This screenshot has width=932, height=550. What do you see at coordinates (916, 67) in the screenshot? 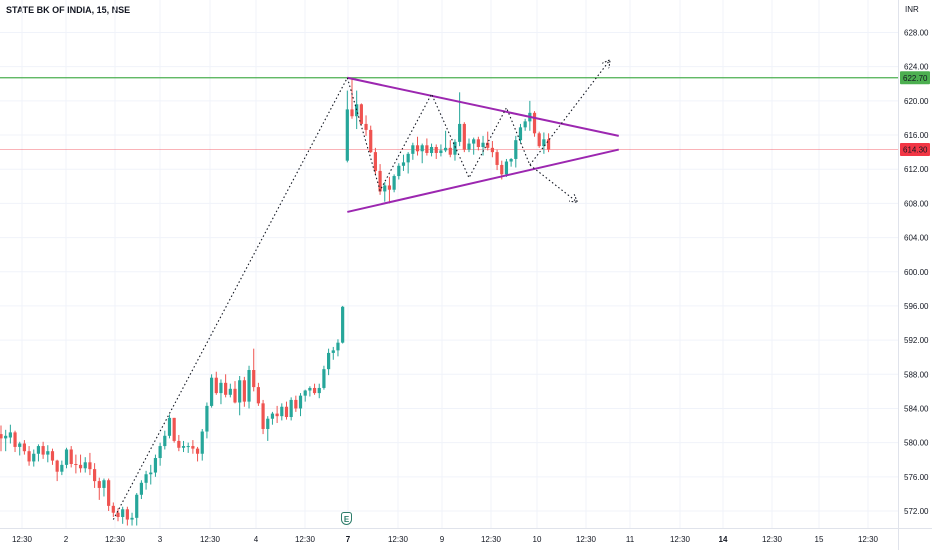
I see `y-tick-label: 624.00` at bounding box center [916, 67].